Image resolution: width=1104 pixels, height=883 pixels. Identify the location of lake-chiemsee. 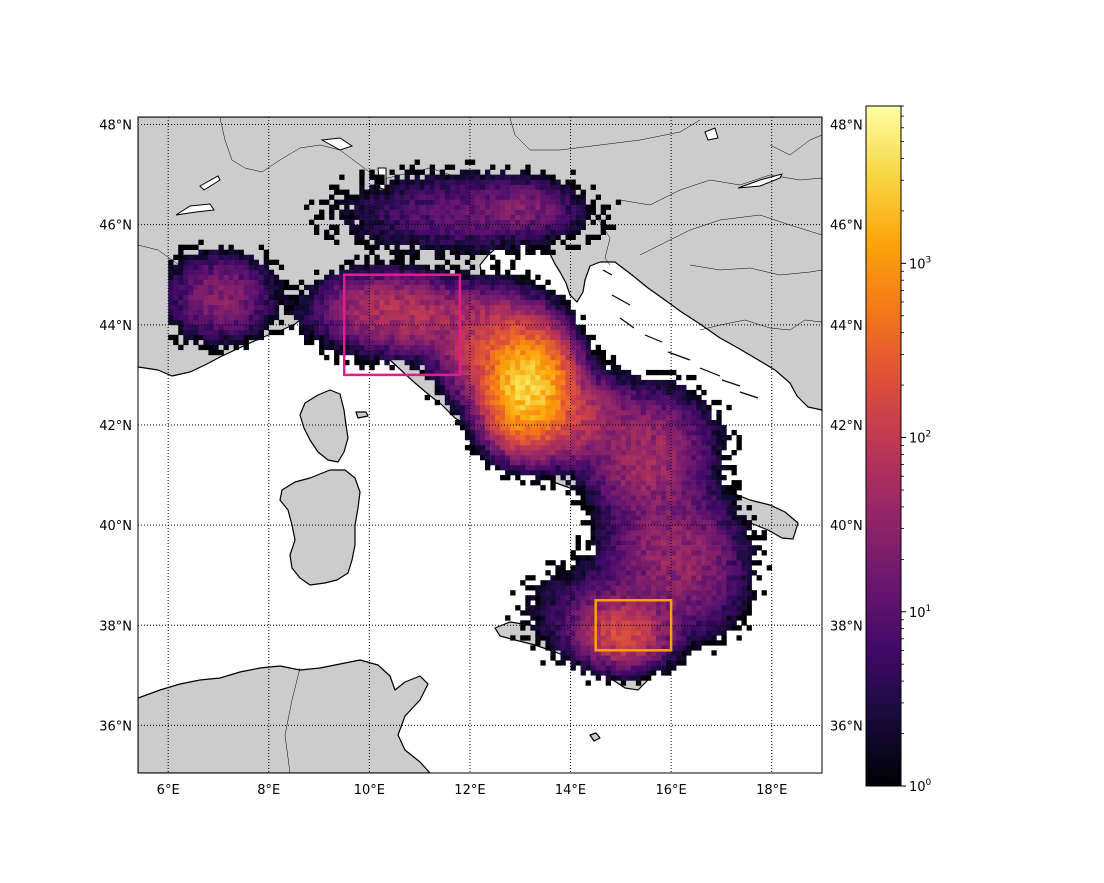
(711, 134).